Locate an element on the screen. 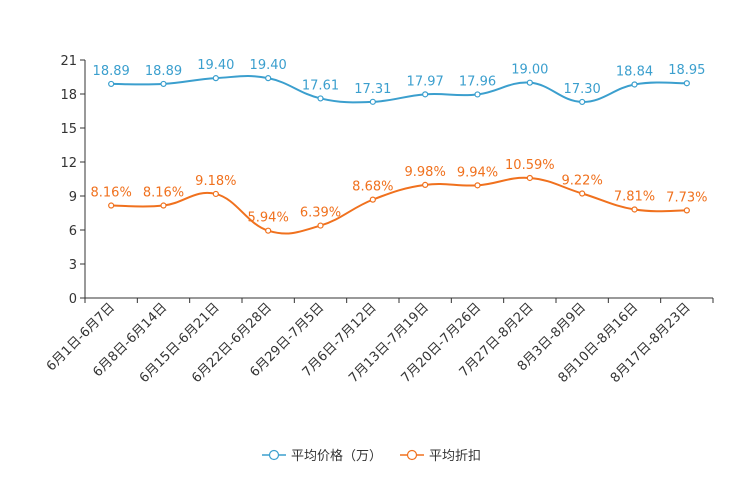 The height and width of the screenshot is (496, 744). data-label: 17.30 is located at coordinates (582, 89).